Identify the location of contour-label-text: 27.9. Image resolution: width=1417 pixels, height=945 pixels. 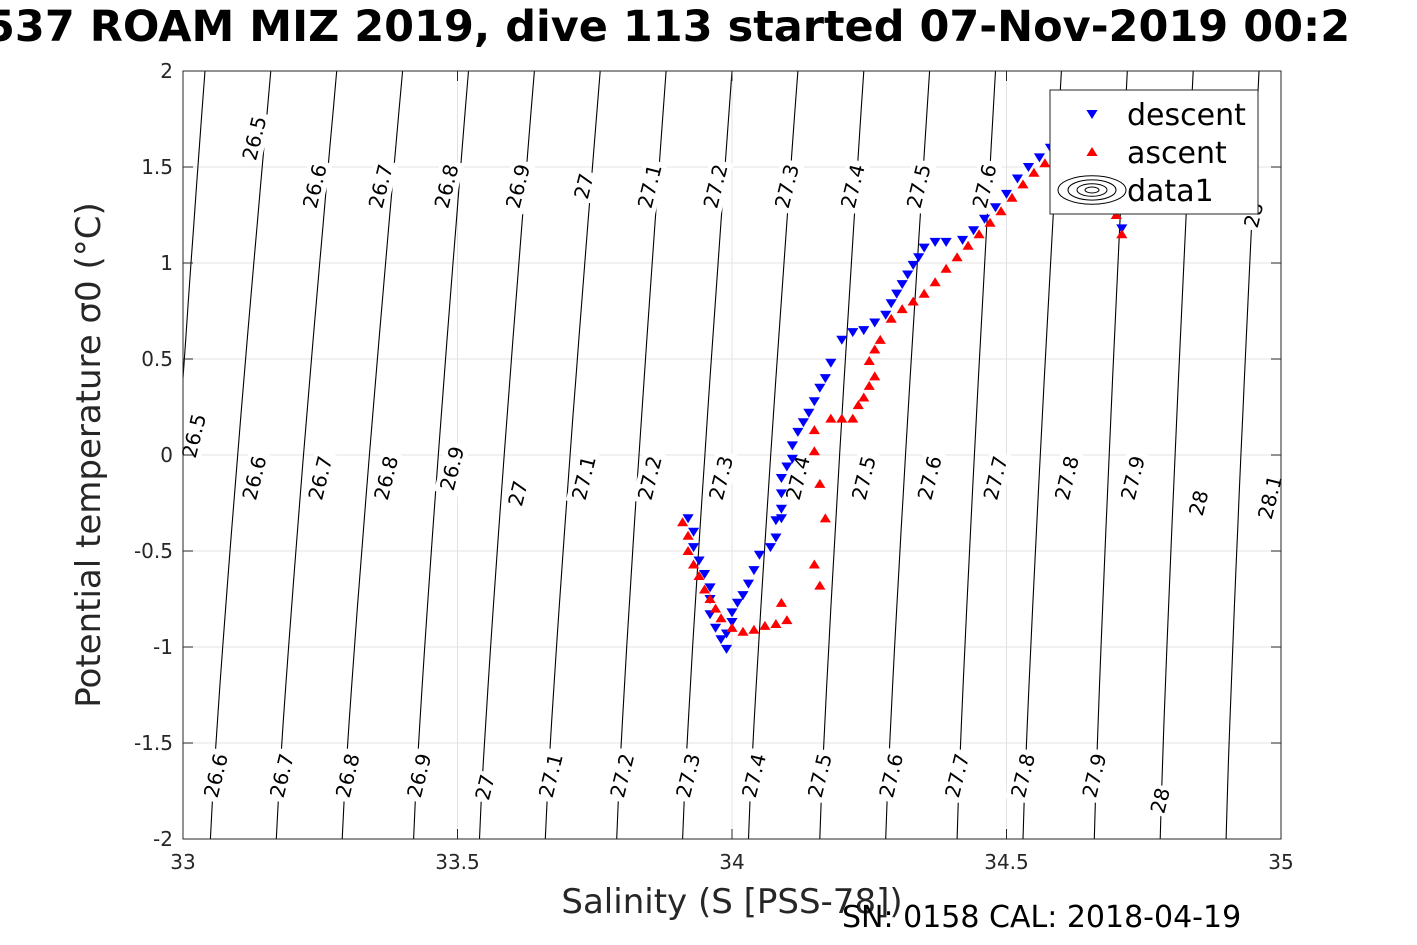
(1133, 477).